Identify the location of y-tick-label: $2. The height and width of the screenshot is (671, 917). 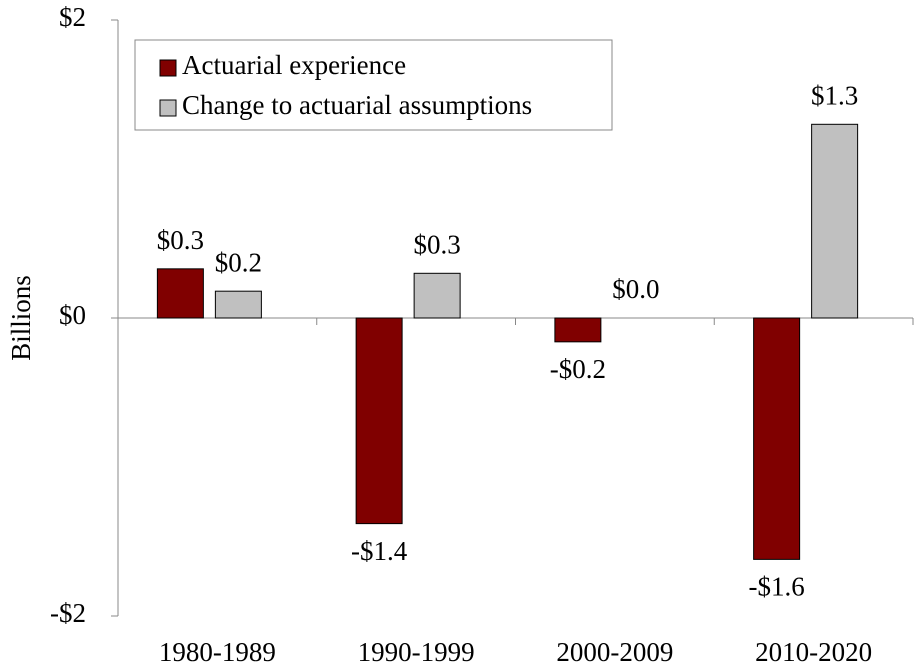
(72, 17).